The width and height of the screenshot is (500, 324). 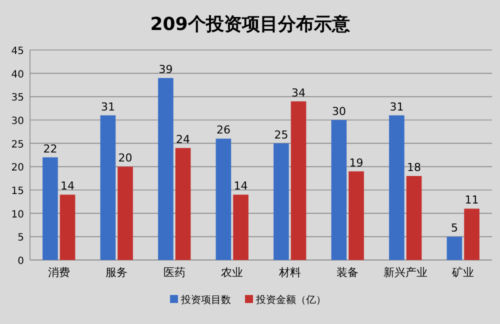 I want to click on x-tick-label: 矿业, so click(x=462, y=272).